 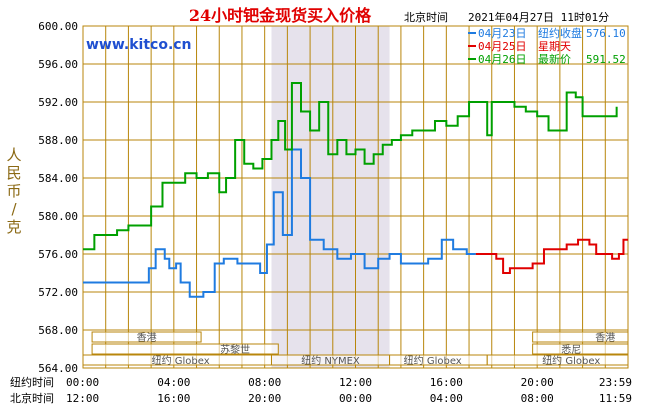 I want to click on legend-date: 04月25日, so click(x=502, y=46).